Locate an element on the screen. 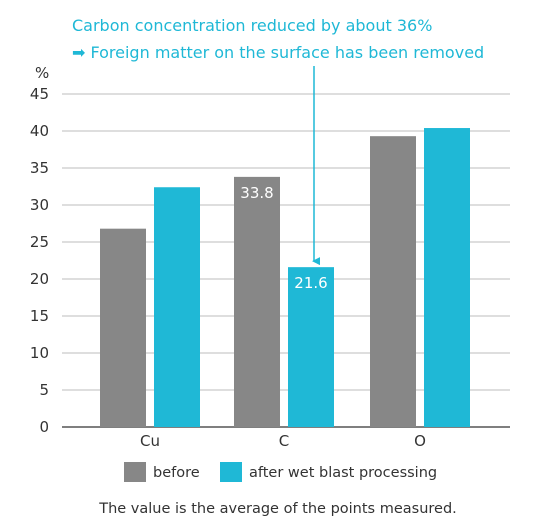  x-category-label: Cu is located at coordinates (150, 441).